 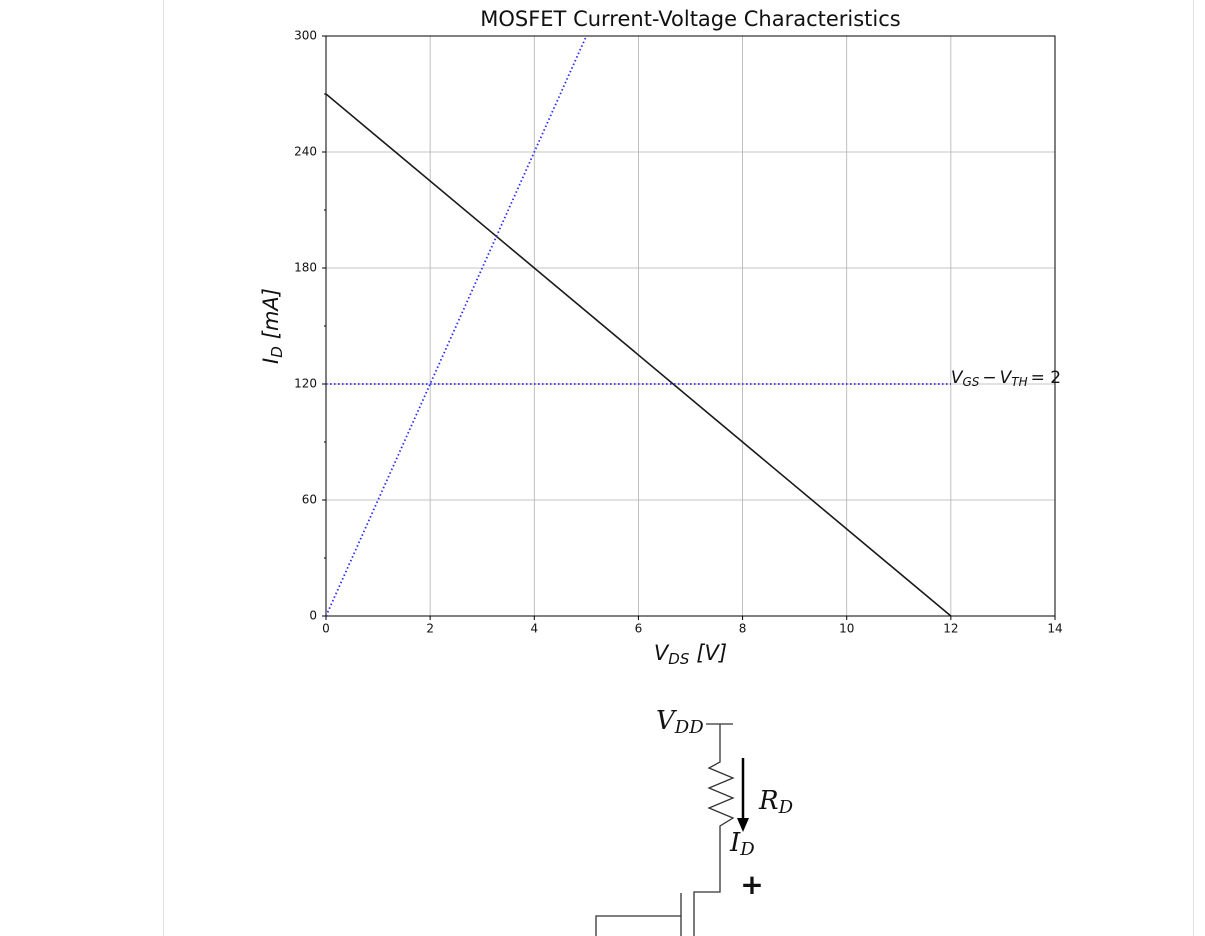 I want to click on x-tick-label: 10, so click(x=846, y=629).